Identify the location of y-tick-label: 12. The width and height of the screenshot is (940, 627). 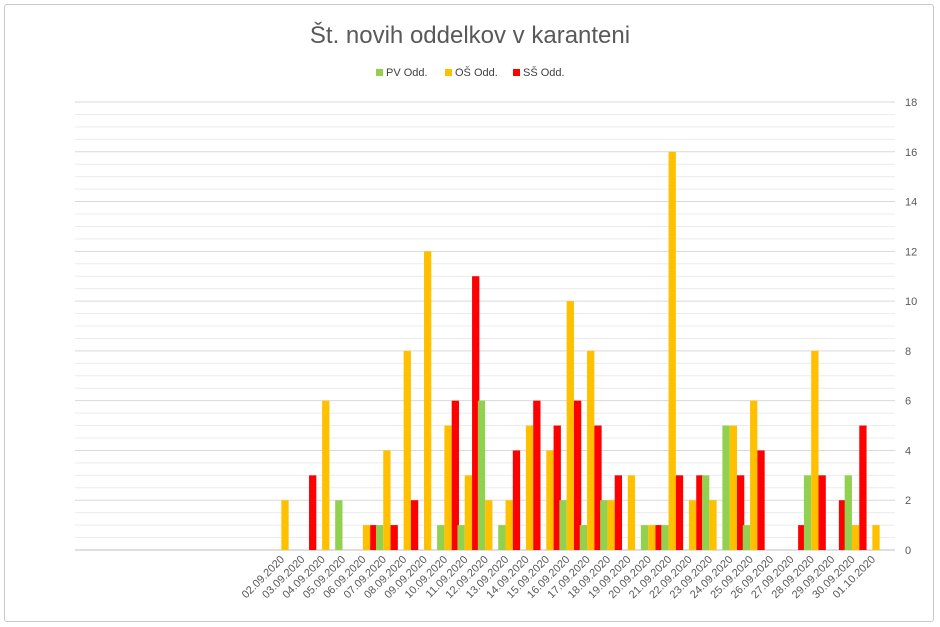
(911, 252).